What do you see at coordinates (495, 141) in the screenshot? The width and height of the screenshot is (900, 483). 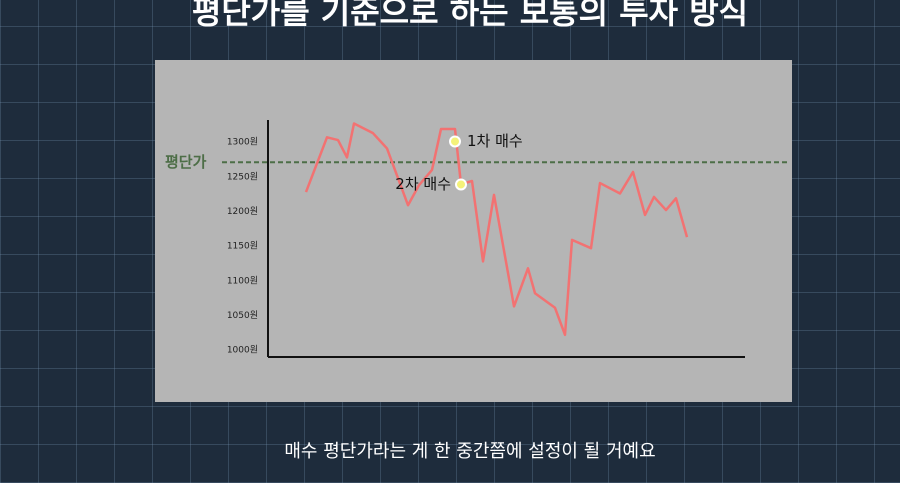 I see `buy-label: 1차 매수` at bounding box center [495, 141].